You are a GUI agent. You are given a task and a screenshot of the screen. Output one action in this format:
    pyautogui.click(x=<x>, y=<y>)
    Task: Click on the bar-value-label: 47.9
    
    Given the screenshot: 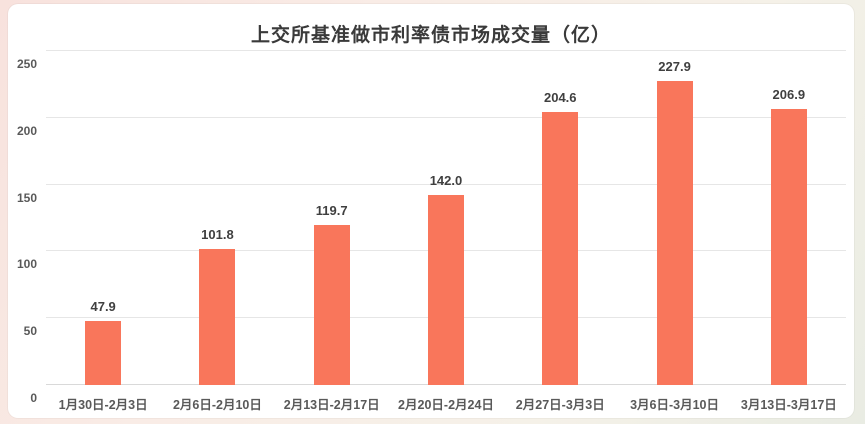 What is the action you would take?
    pyautogui.click(x=103, y=307)
    